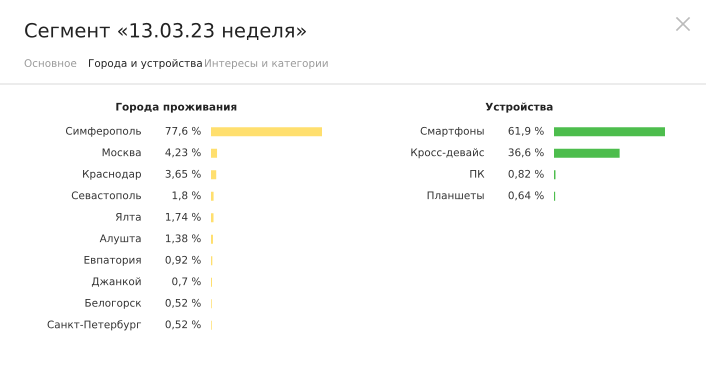 The height and width of the screenshot is (390, 706). I want to click on chart-title: Города проживания, so click(176, 107).